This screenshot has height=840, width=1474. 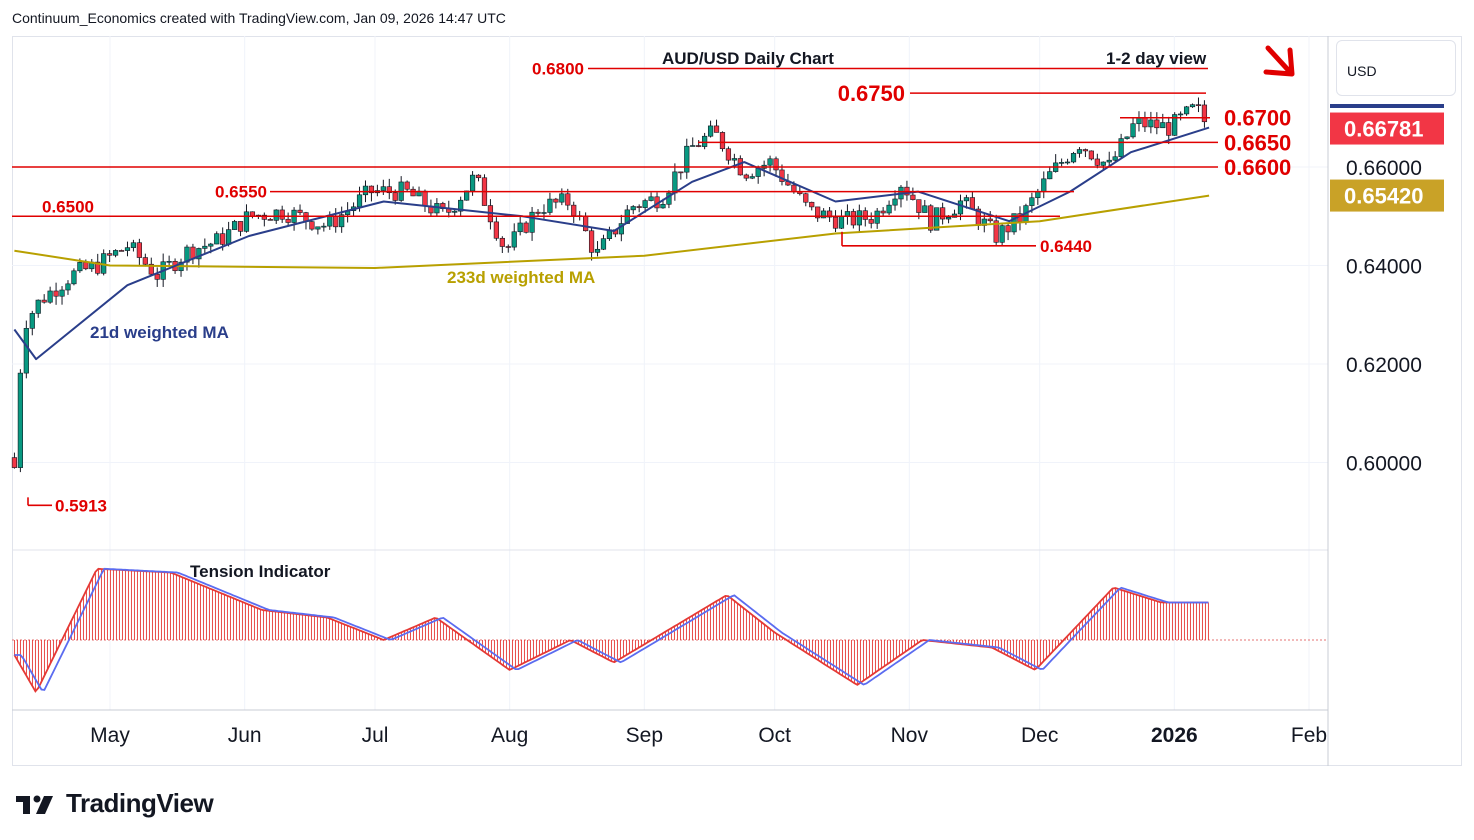 What do you see at coordinates (110, 735) in the screenshot?
I see `time-tick-label: May` at bounding box center [110, 735].